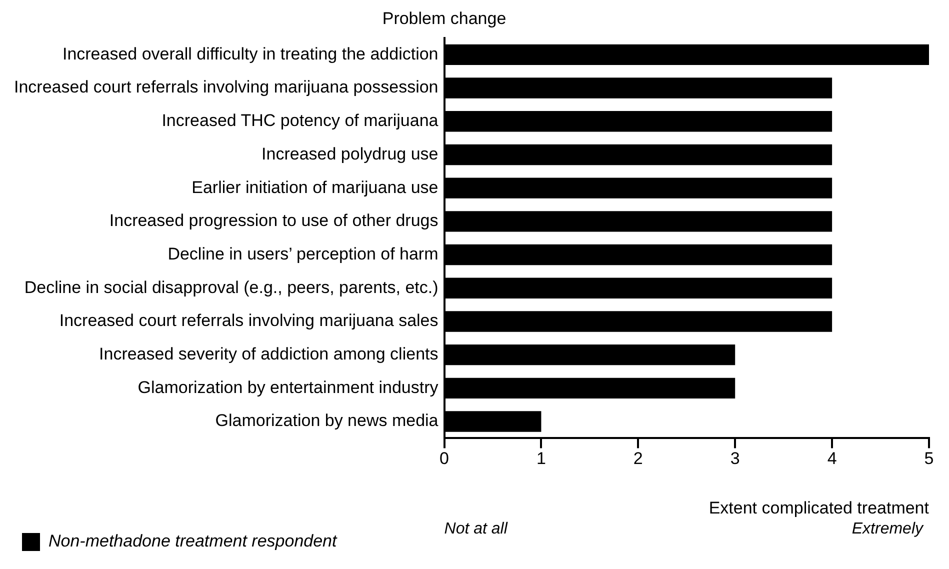  Describe the element at coordinates (444, 458) in the screenshot. I see `x-tick-label: 0` at that location.